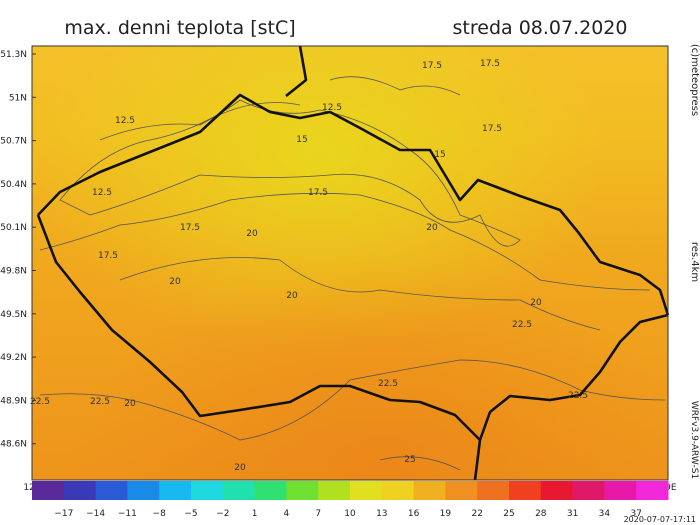  What do you see at coordinates (190, 514) in the screenshot?
I see `colorbar-label: −5` at bounding box center [190, 514].